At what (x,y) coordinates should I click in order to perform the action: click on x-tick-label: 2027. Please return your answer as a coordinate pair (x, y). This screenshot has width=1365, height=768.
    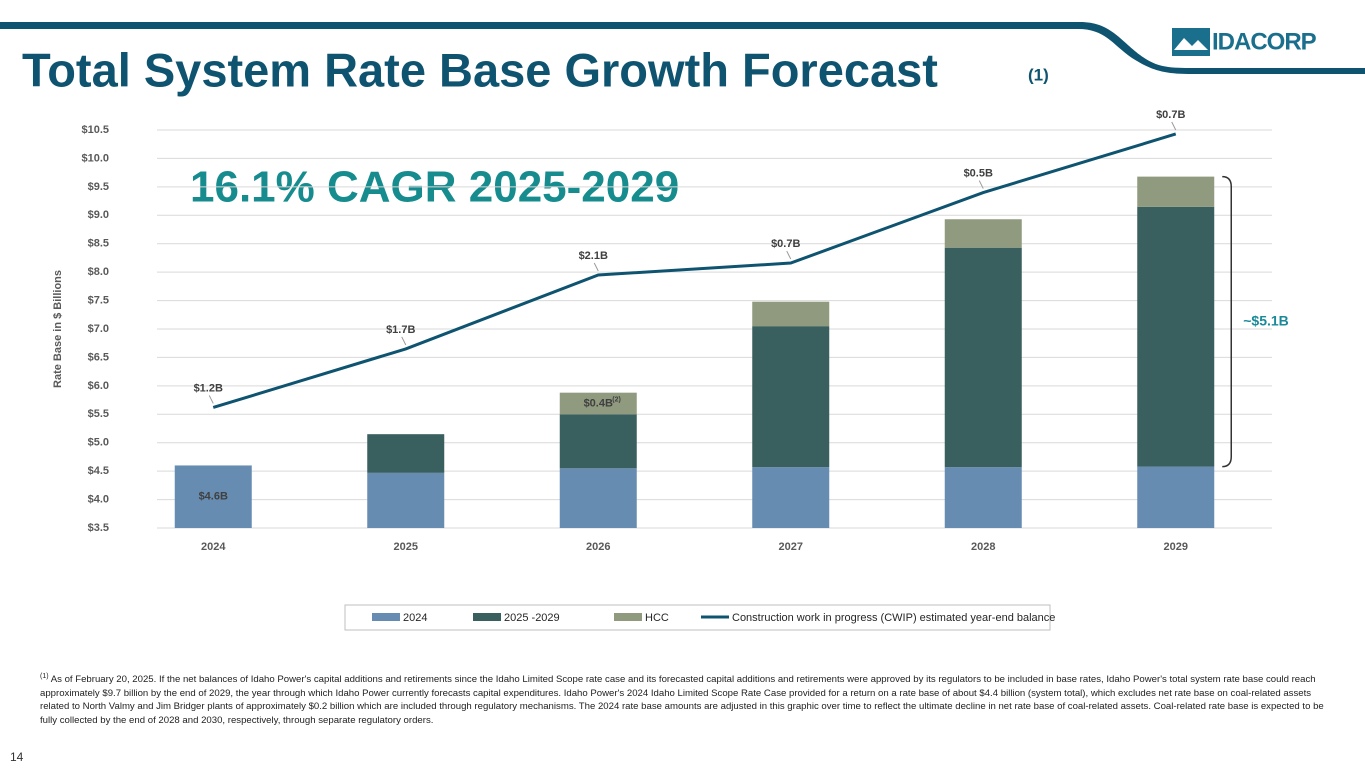
    Looking at the image, I should click on (791, 547).